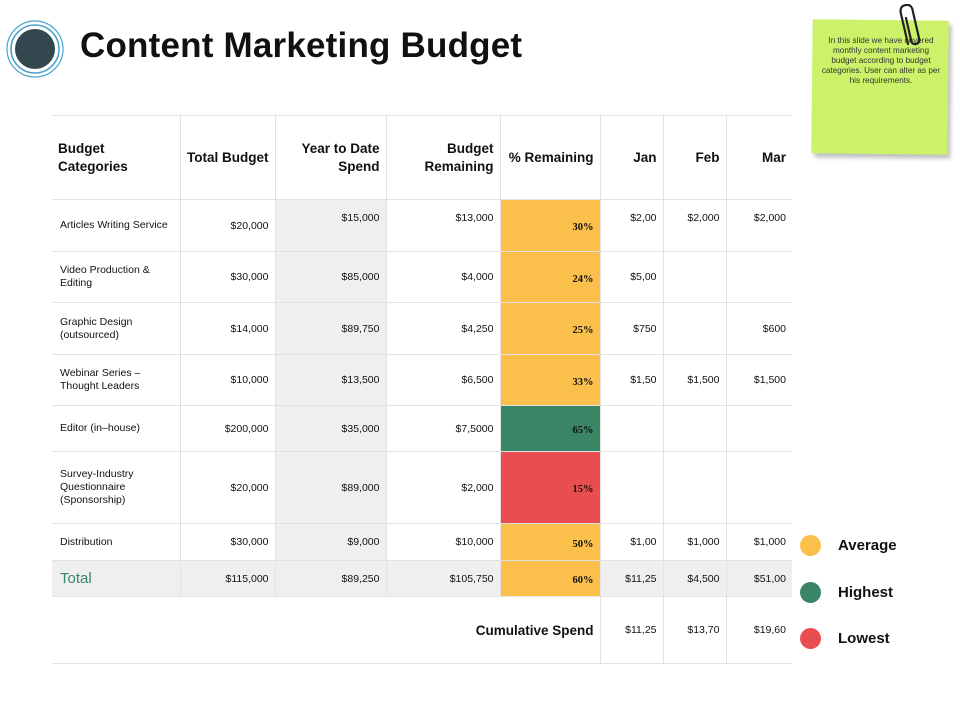  I want to click on cumulative-spend-label: Cumulative Spend, so click(326, 630).